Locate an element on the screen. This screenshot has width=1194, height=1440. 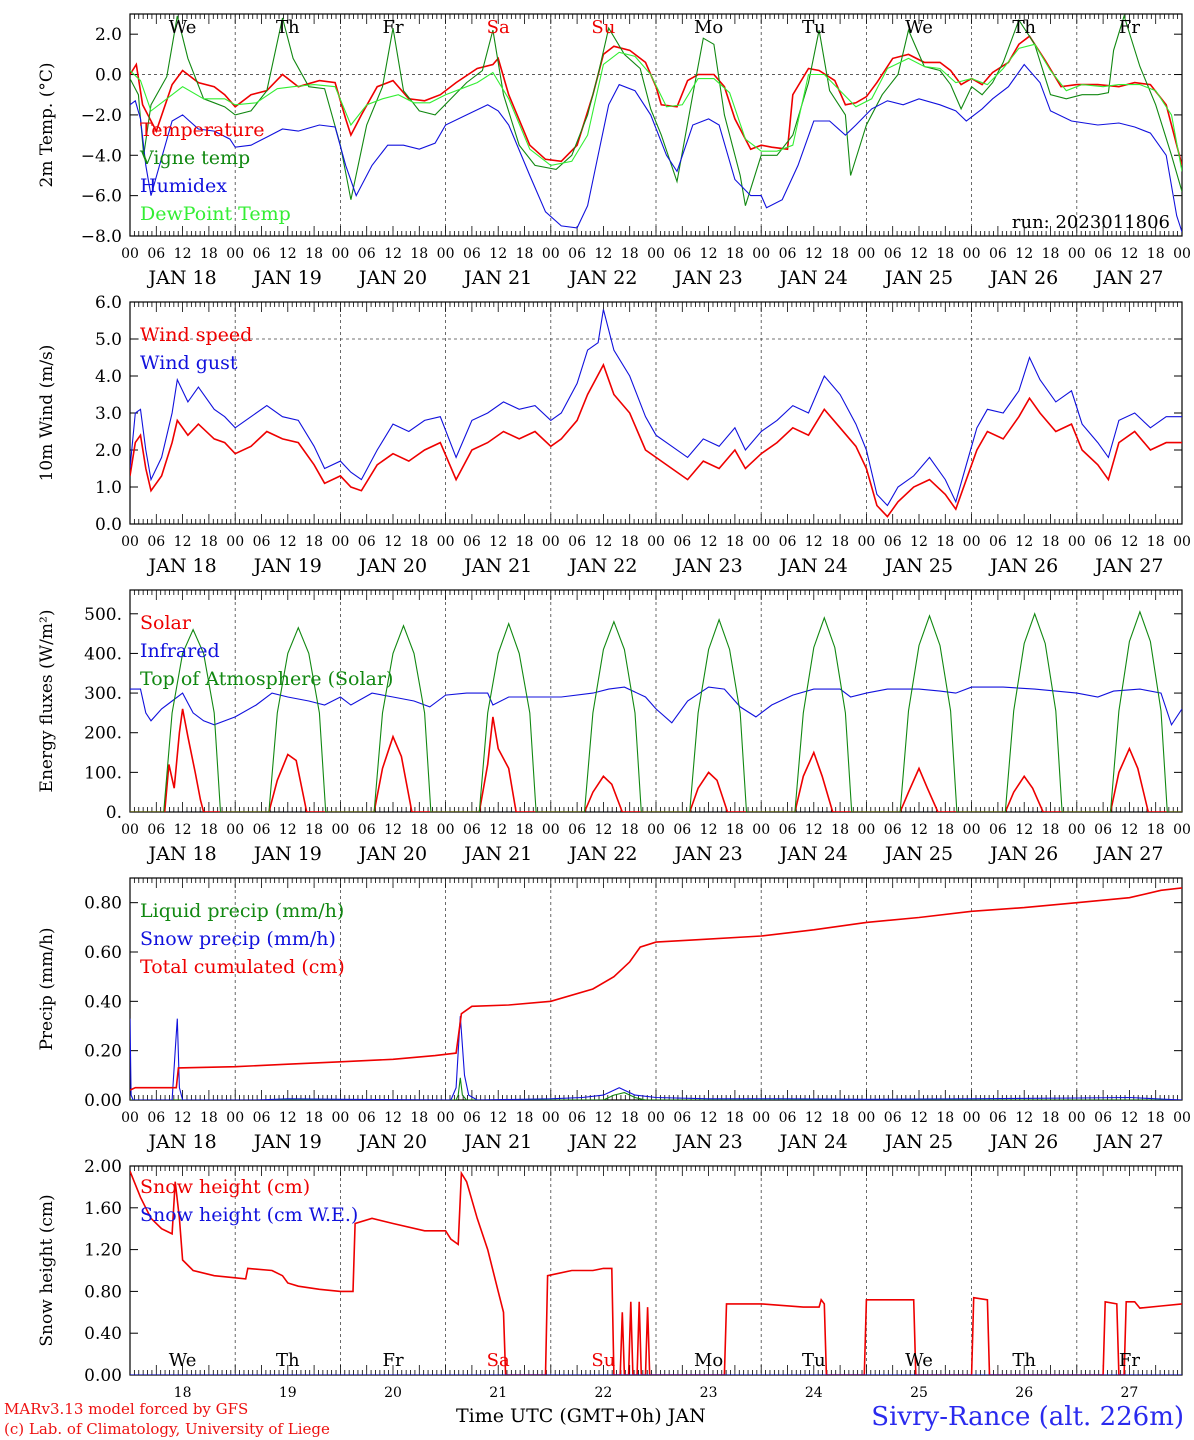
weekday-label: Tu is located at coordinates (814, 1360).